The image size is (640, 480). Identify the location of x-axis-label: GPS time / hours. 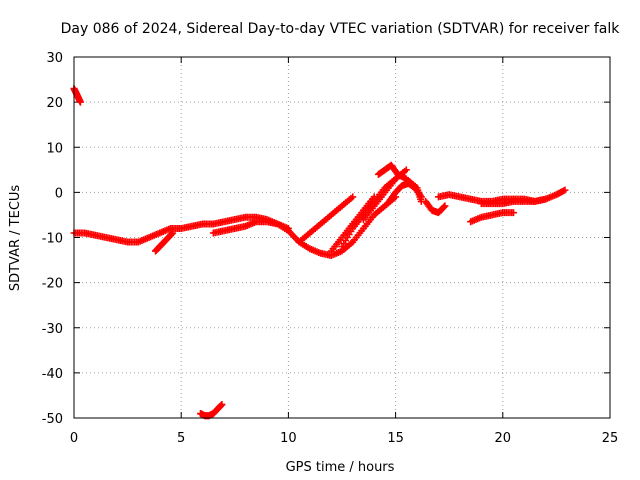
(340, 467).